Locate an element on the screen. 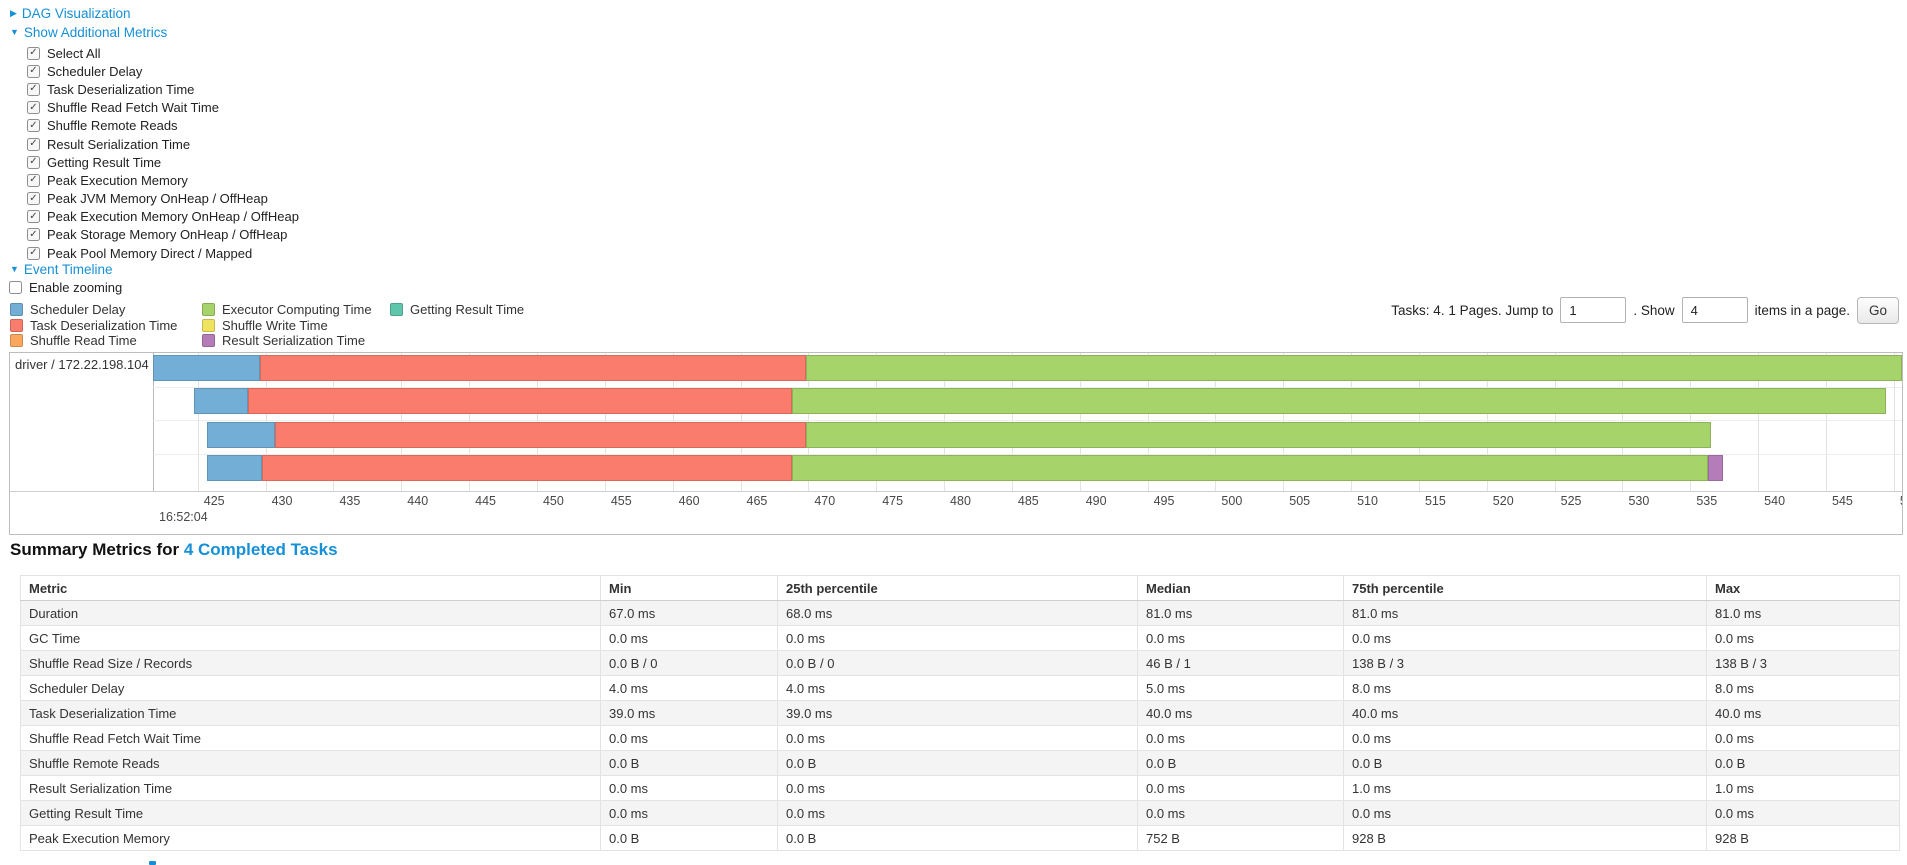  metric-checkbox-item: Peak Execution Memory is located at coordinates (163, 180).